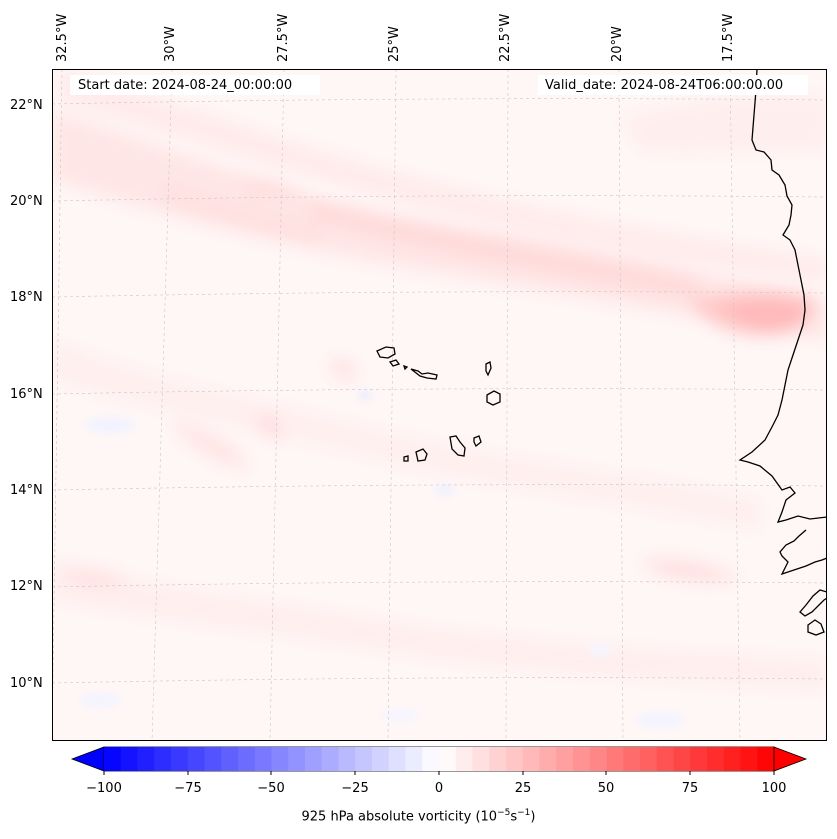 The width and height of the screenshot is (837, 839). I want to click on cb-tick-m100: −100, so click(104, 788).